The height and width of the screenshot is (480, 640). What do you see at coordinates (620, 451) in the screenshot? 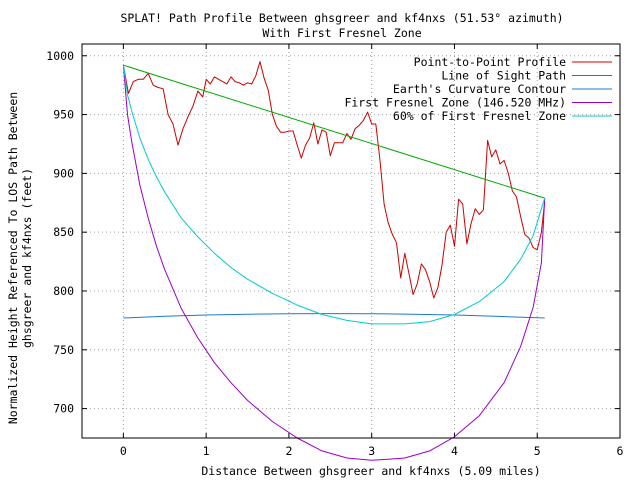
I see `x-tick-label: 6` at bounding box center [620, 451].